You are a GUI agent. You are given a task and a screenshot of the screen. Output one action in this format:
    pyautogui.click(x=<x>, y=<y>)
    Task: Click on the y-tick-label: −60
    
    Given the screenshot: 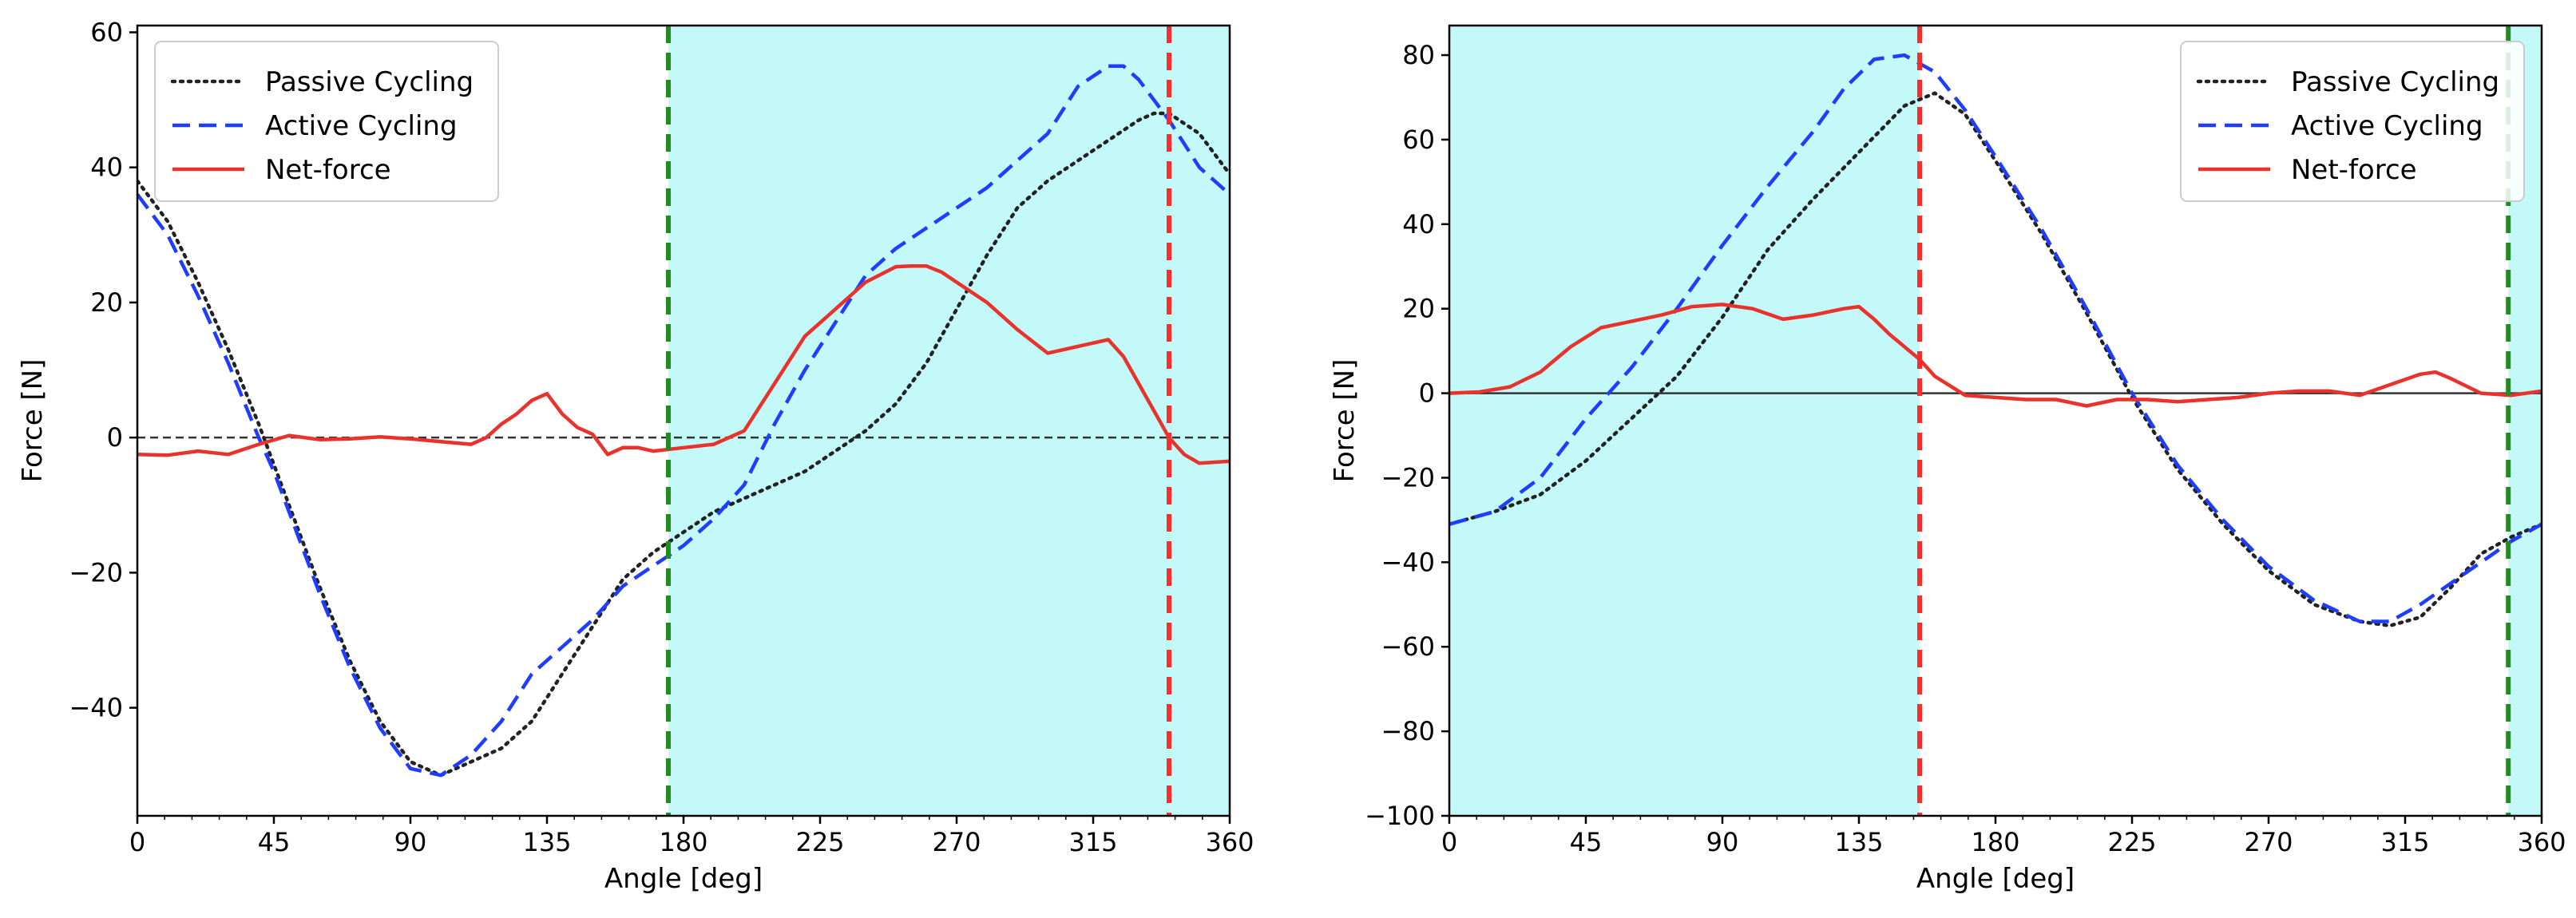 What is the action you would take?
    pyautogui.click(x=1408, y=646)
    